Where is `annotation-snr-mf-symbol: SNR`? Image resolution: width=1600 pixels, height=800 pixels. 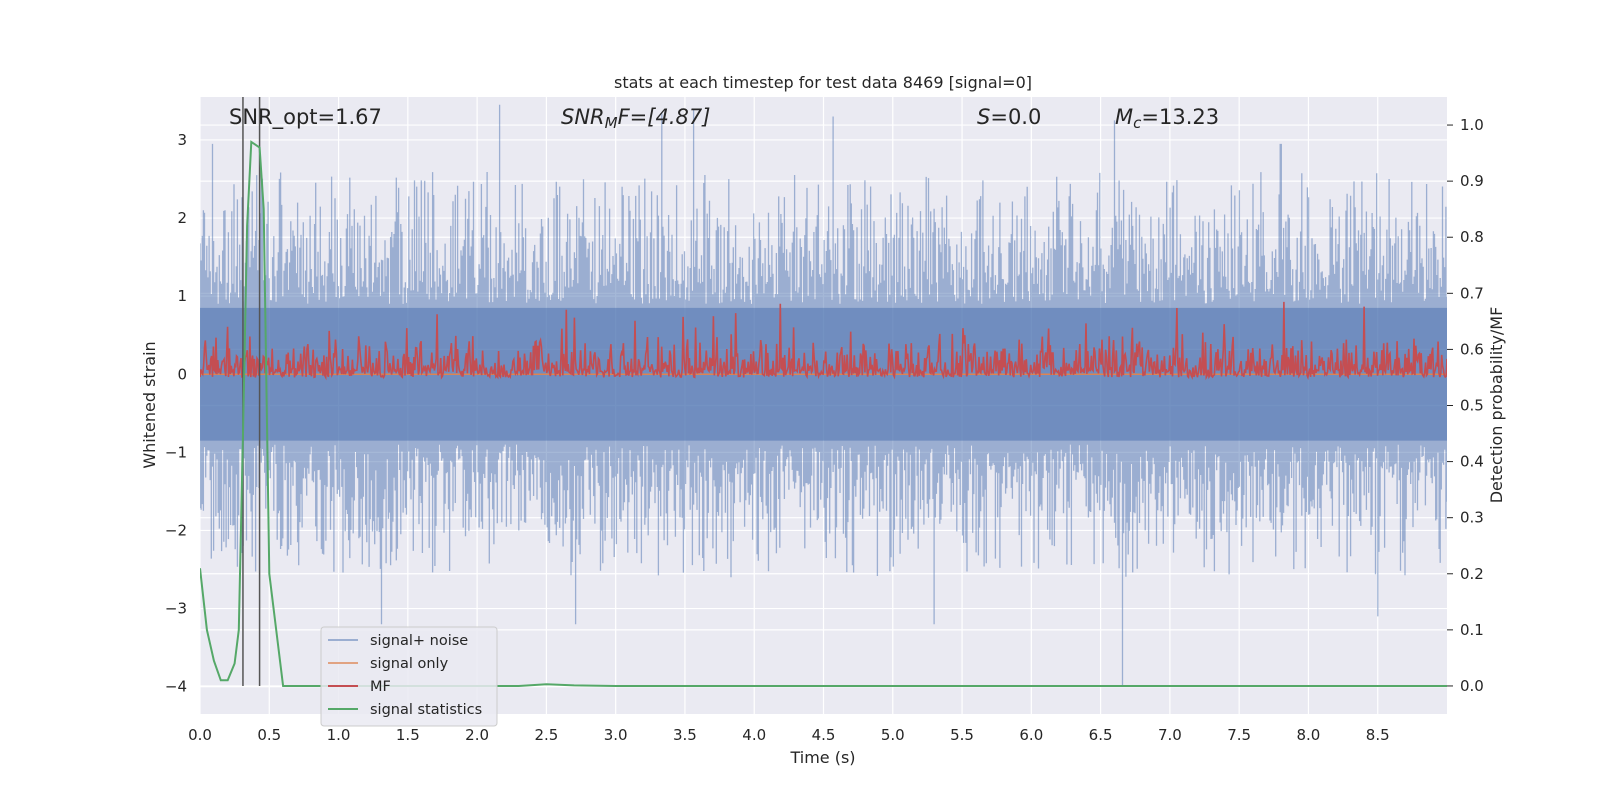
annotation-snr-mf-symbol: SNR is located at coordinates (583, 117).